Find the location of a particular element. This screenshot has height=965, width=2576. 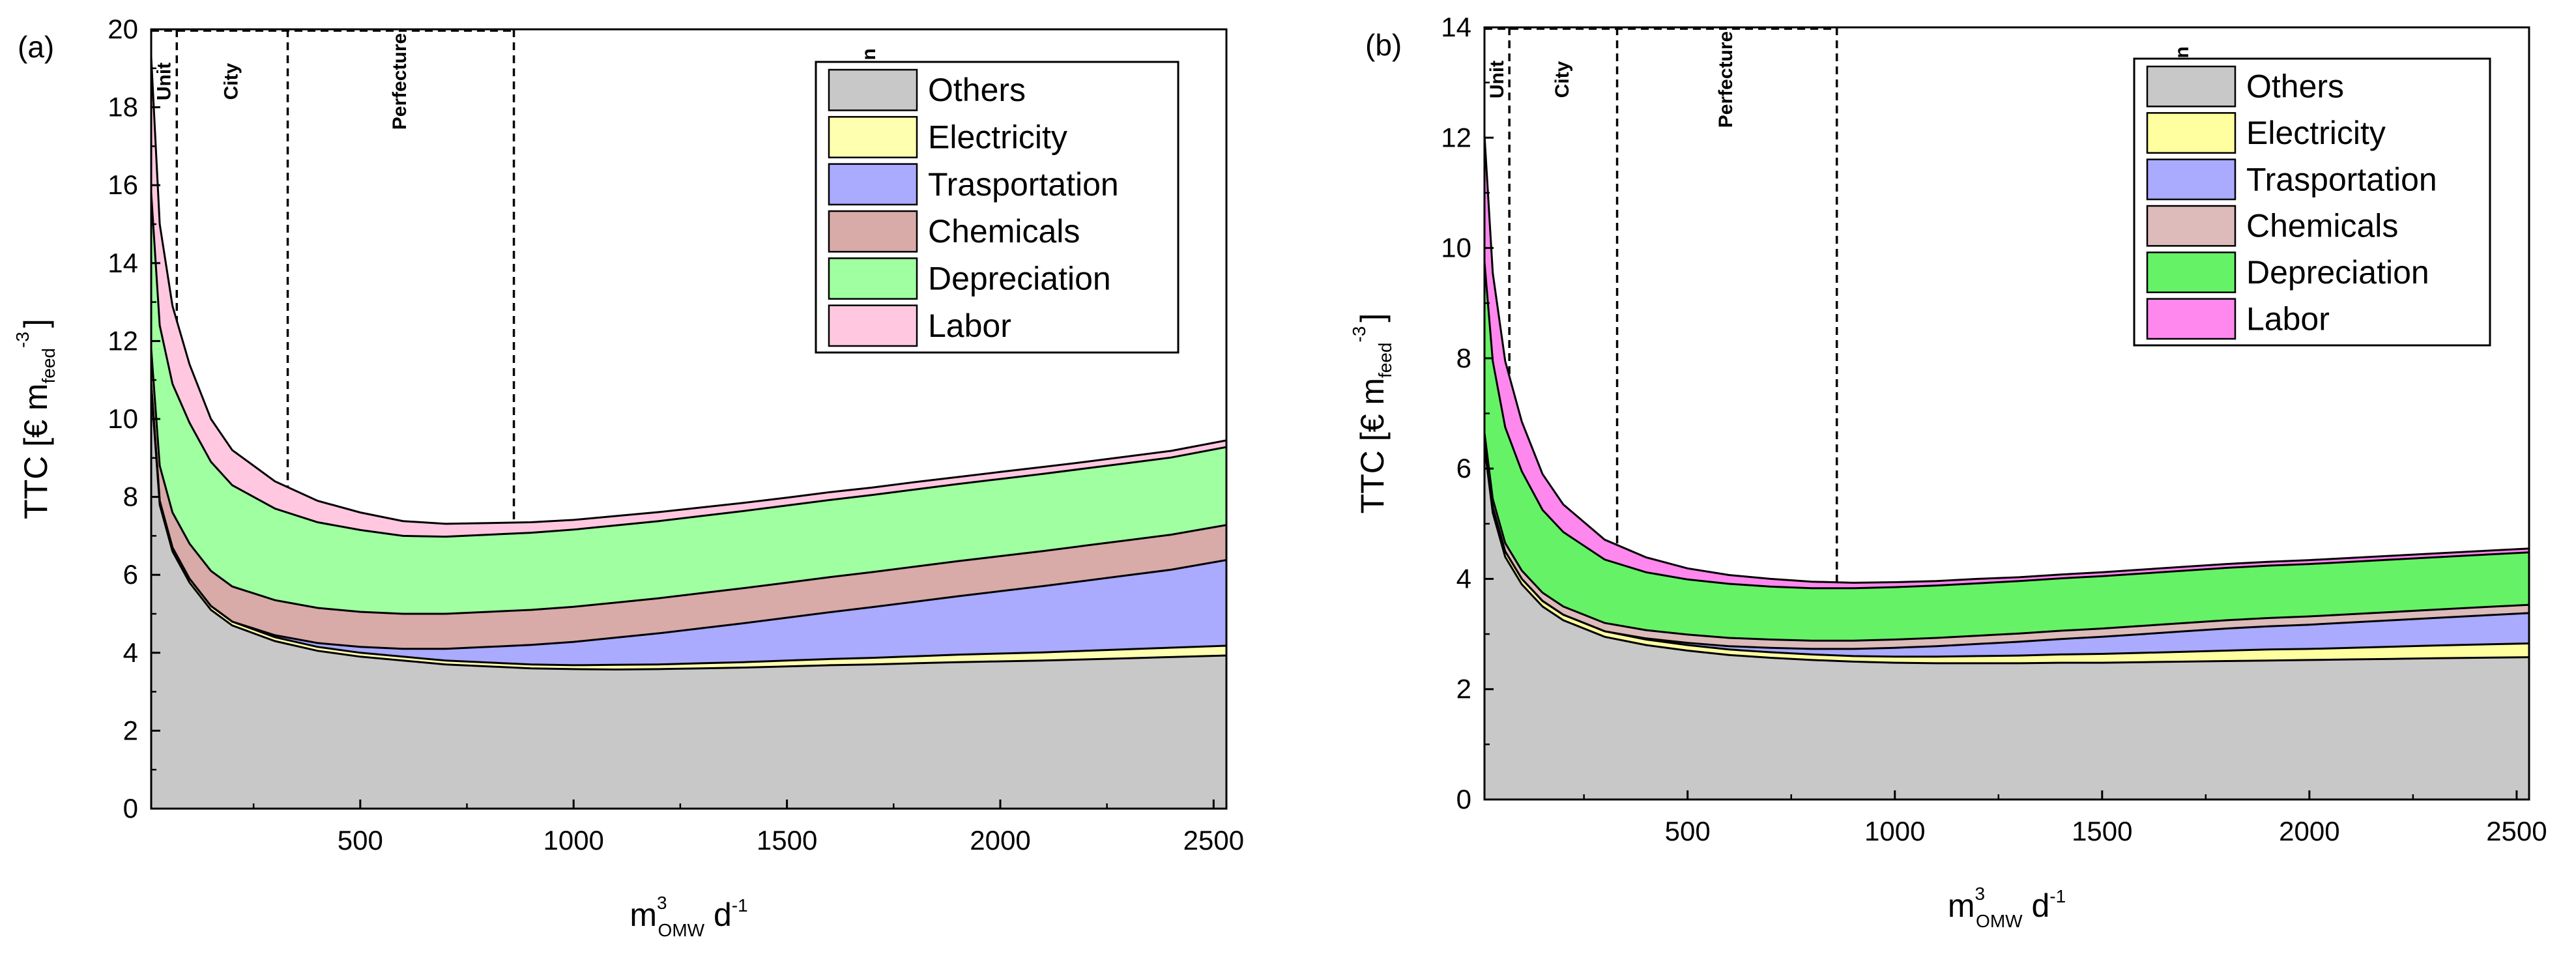

area-others is located at coordinates (2006, 622).